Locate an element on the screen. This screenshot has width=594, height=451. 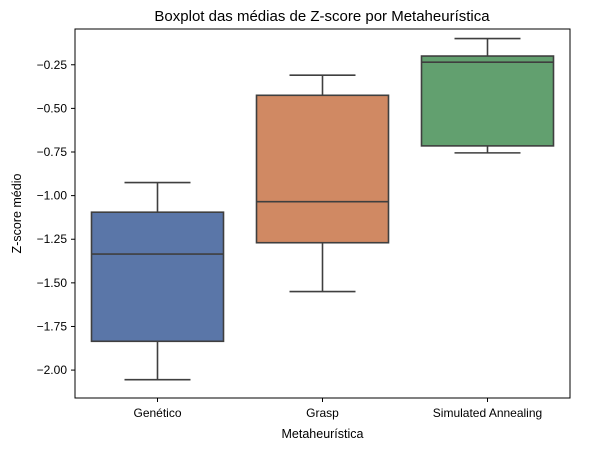
x-axis: Genético Grasp Simulated Annealing is located at coordinates (337, 409).